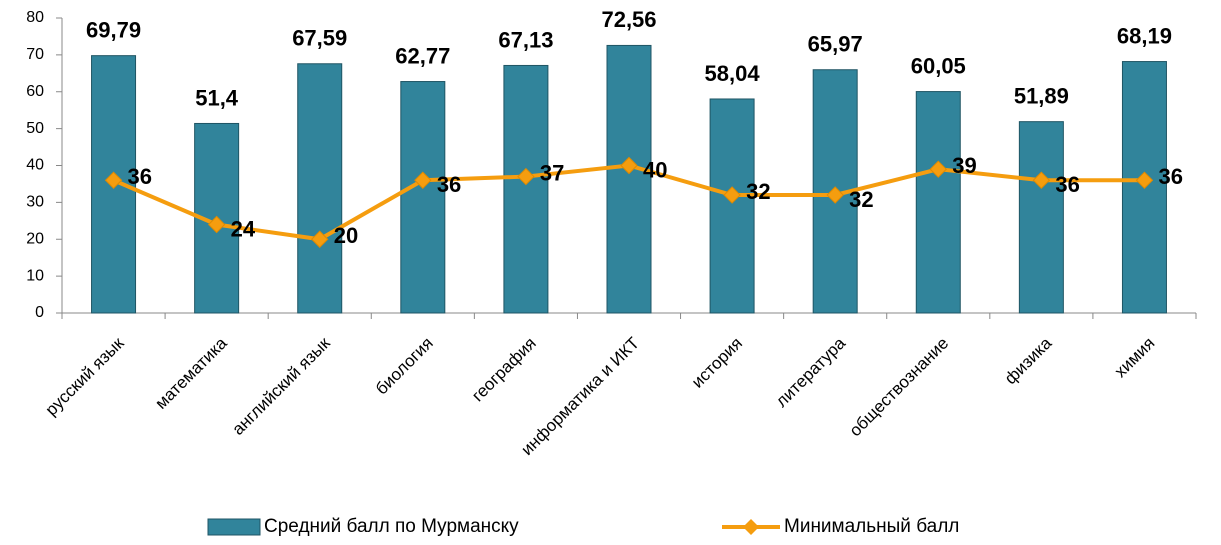 The image size is (1221, 545). I want to click on x-tick-label: литература, so click(811, 372).